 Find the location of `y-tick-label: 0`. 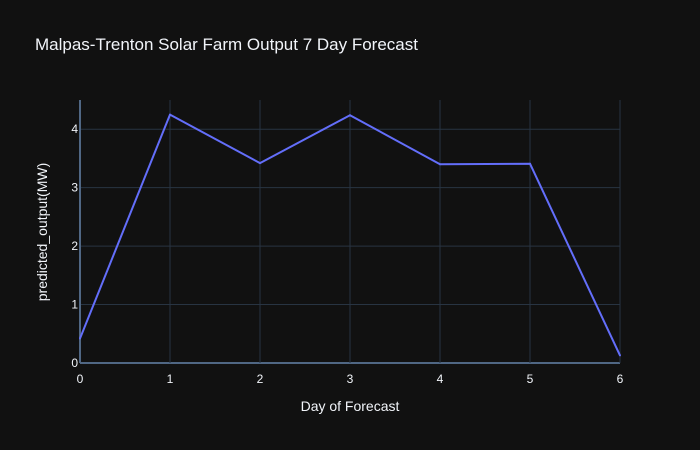

y-tick-label: 0 is located at coordinates (74, 363).